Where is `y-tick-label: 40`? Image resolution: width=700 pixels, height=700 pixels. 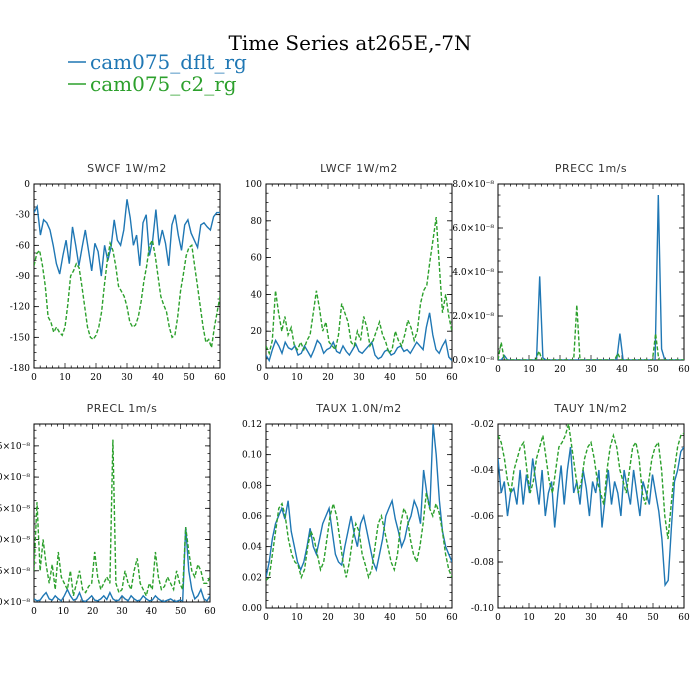
y-tick-label: 40 is located at coordinates (257, 295).